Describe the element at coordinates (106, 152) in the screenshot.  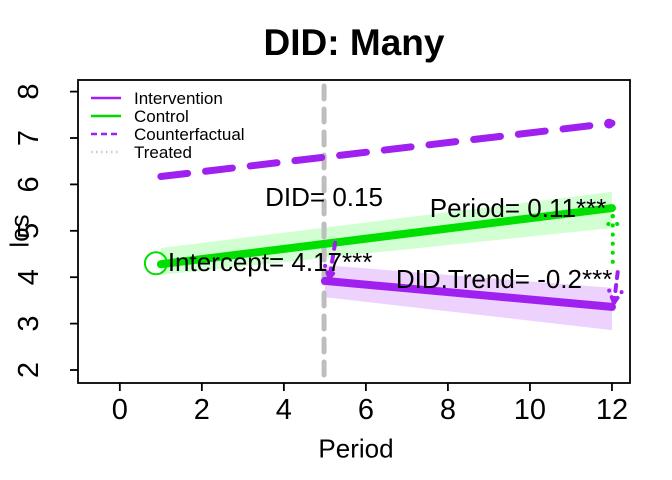
I see `treated-line-swatch-icon` at that location.